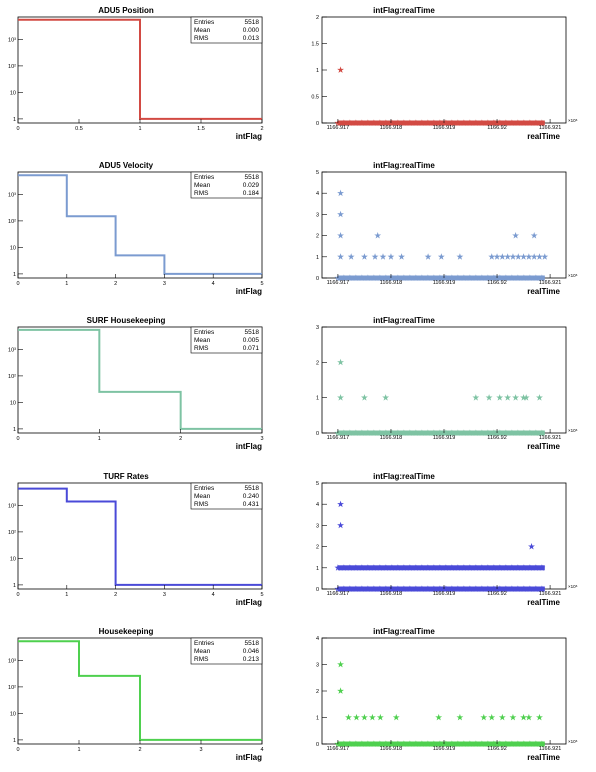 The image size is (596, 772). Describe the element at coordinates (317, 194) in the screenshot. I see `y-tick-label: 4` at that location.